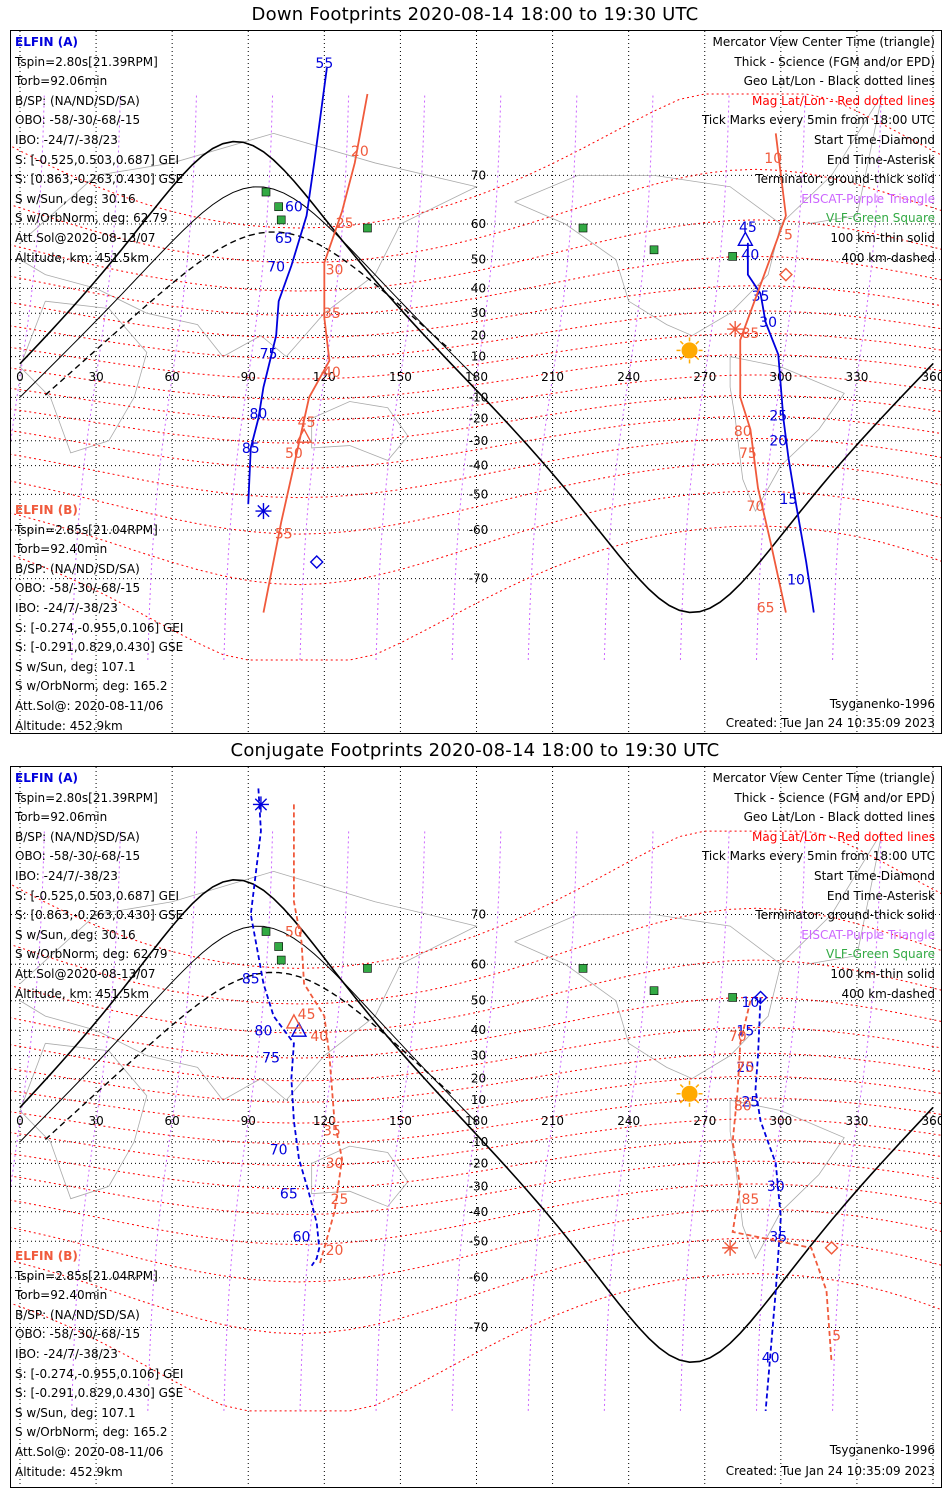 This screenshot has width=950, height=1500. Describe the element at coordinates (78, 588) in the screenshot. I see `elfin_b-line: OBO: -58/-30/-68/-15` at that location.